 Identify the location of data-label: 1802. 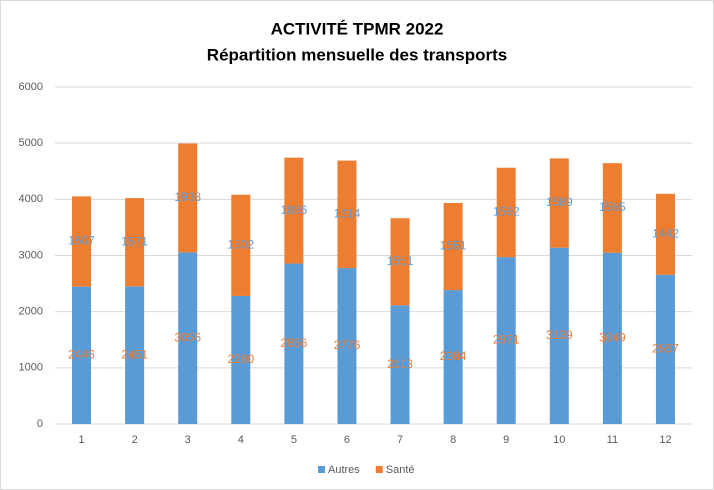
(240, 245).